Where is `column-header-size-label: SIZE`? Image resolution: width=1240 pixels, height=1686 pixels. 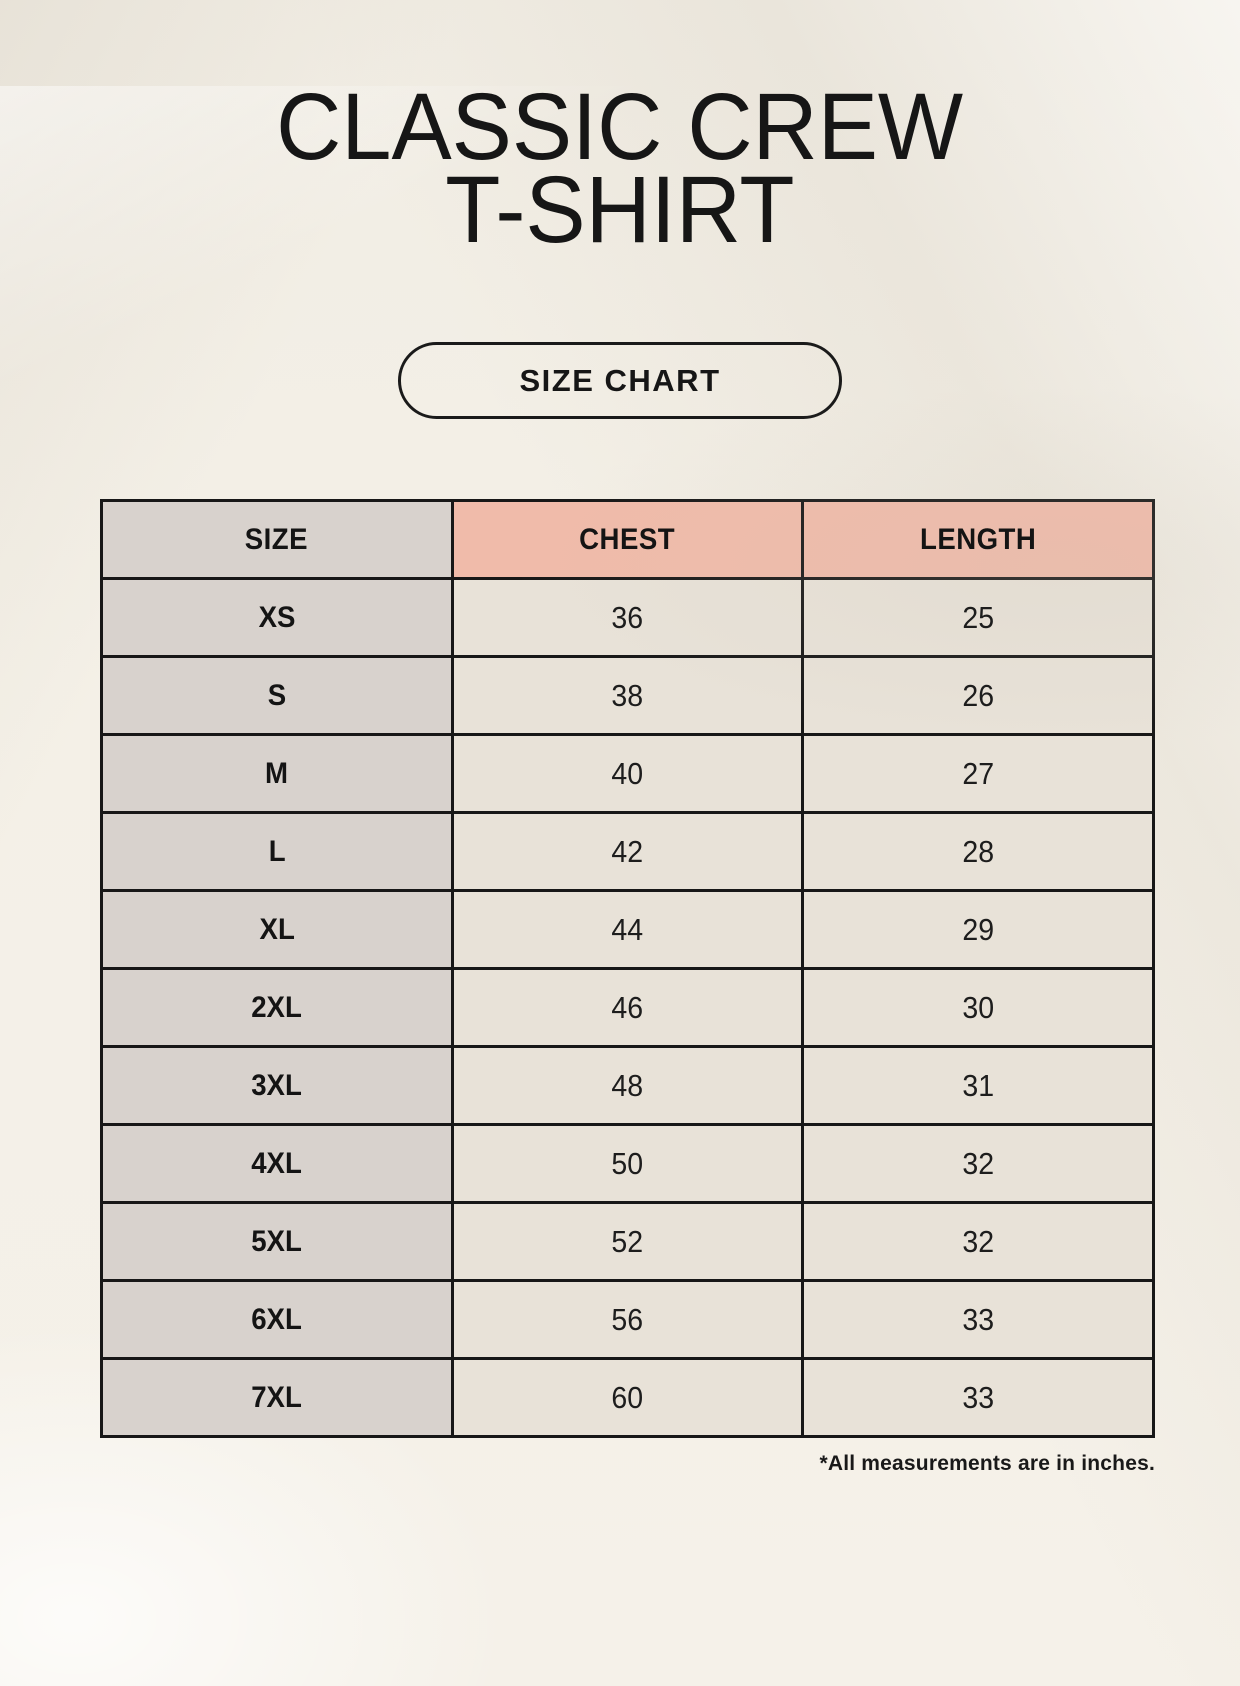
column-header-size-label: SIZE is located at coordinates (277, 539).